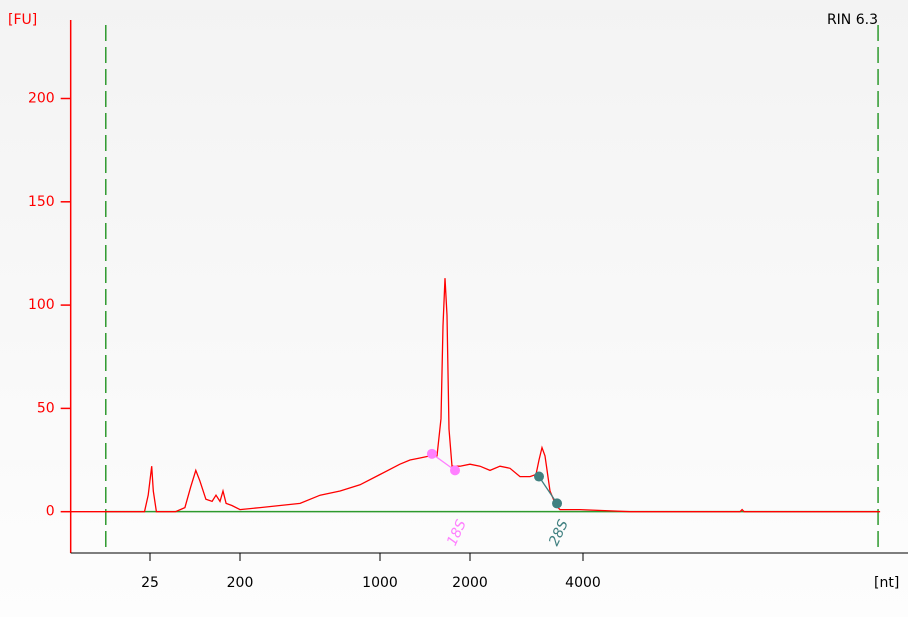  Describe the element at coordinates (50, 512) in the screenshot. I see `y-tick-label: 0` at that location.